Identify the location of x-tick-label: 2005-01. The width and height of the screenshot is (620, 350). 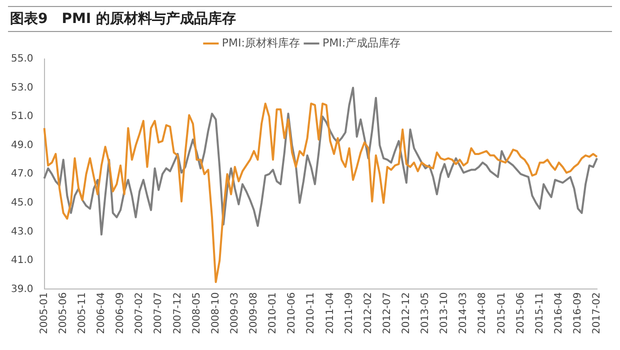
(44, 313).